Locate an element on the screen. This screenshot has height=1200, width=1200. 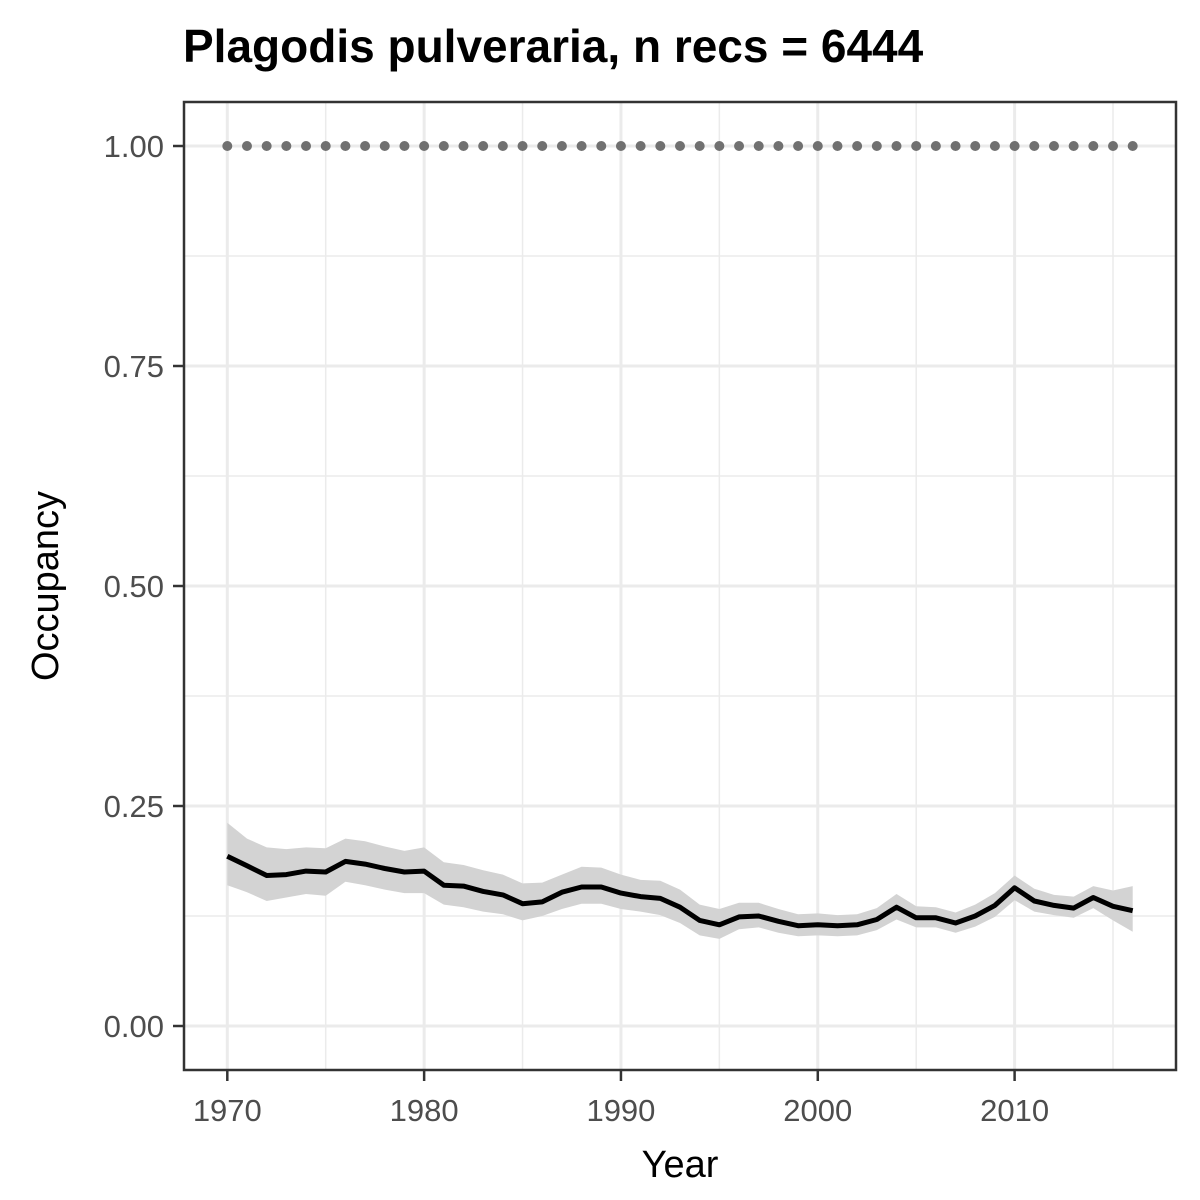
confidence-band is located at coordinates (680, 880).